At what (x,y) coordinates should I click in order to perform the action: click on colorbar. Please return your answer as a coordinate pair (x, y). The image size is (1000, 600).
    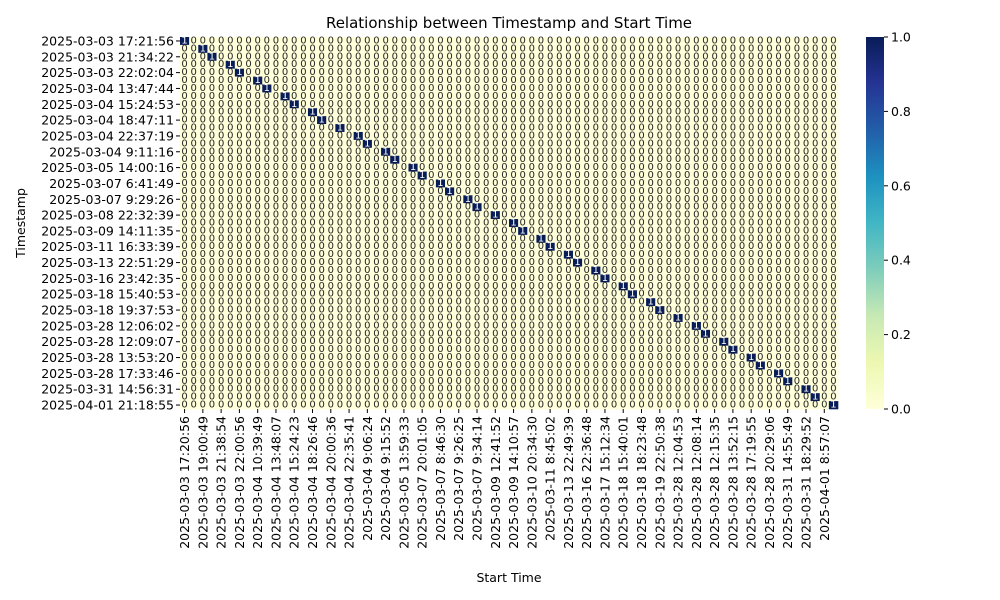
    Looking at the image, I should click on (875, 223).